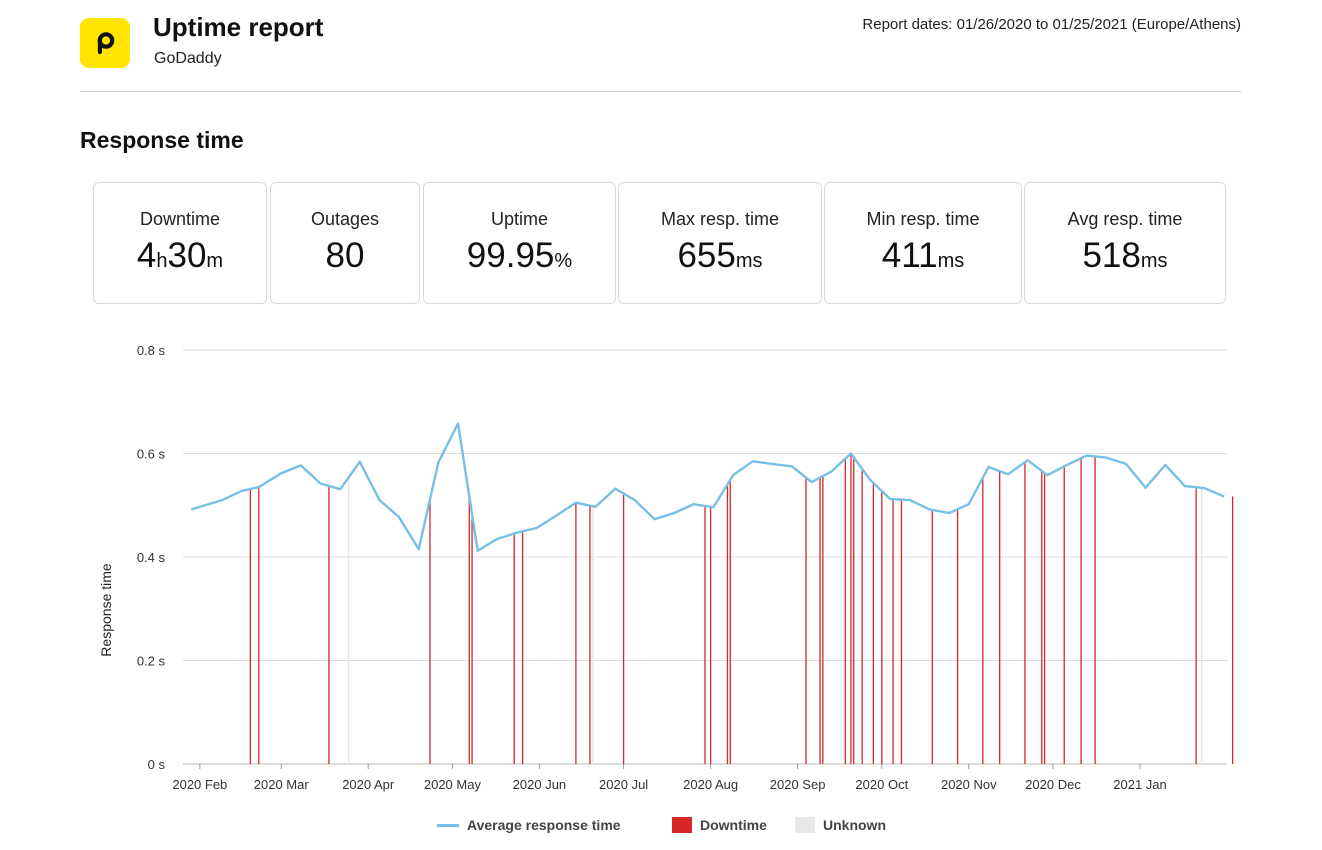 Image resolution: width=1322 pixels, height=850 pixels. I want to click on section-title: Response time, so click(162, 140).